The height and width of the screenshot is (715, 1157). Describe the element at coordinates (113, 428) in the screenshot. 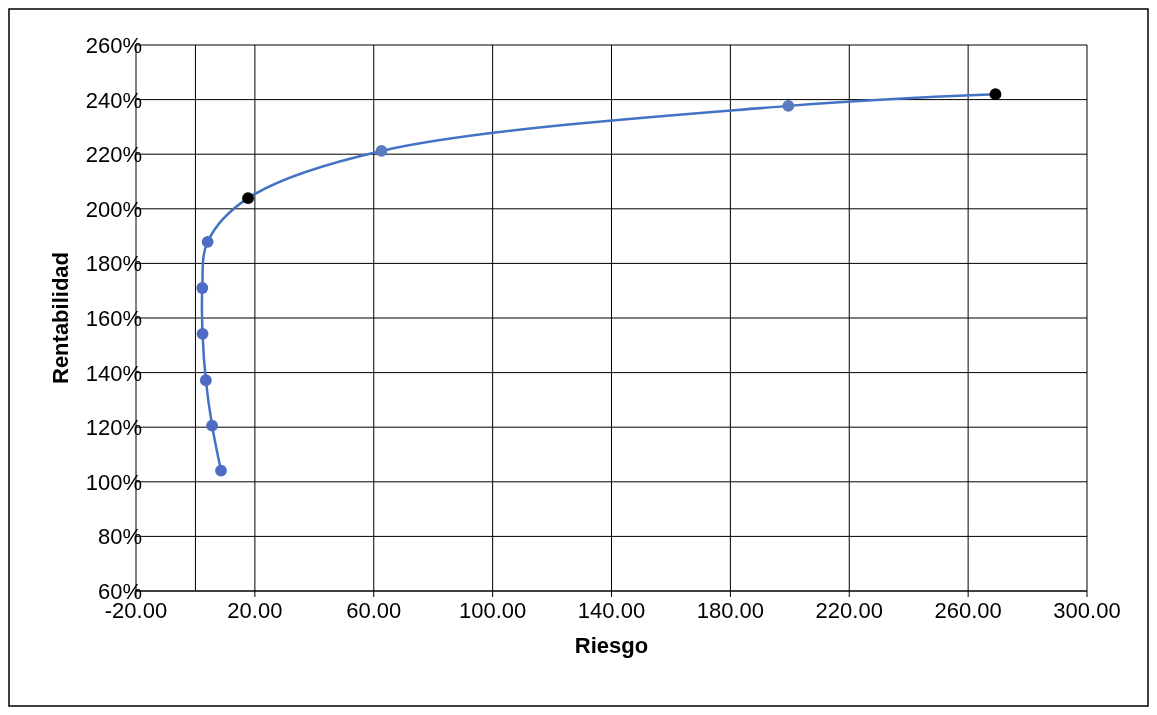

I see `y-tick-label: 120%` at that location.